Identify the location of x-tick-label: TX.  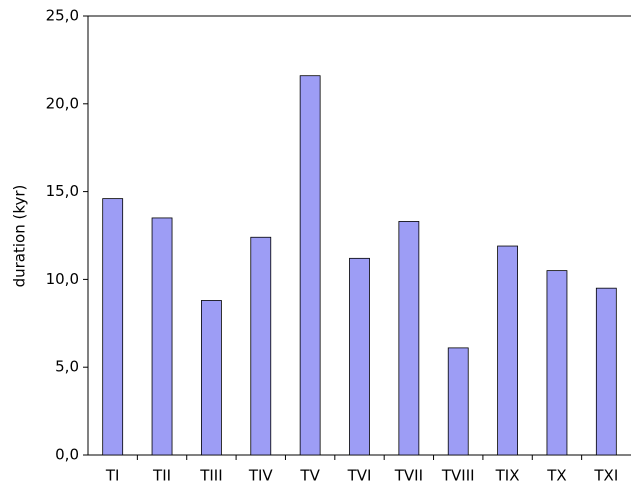
(556, 476).